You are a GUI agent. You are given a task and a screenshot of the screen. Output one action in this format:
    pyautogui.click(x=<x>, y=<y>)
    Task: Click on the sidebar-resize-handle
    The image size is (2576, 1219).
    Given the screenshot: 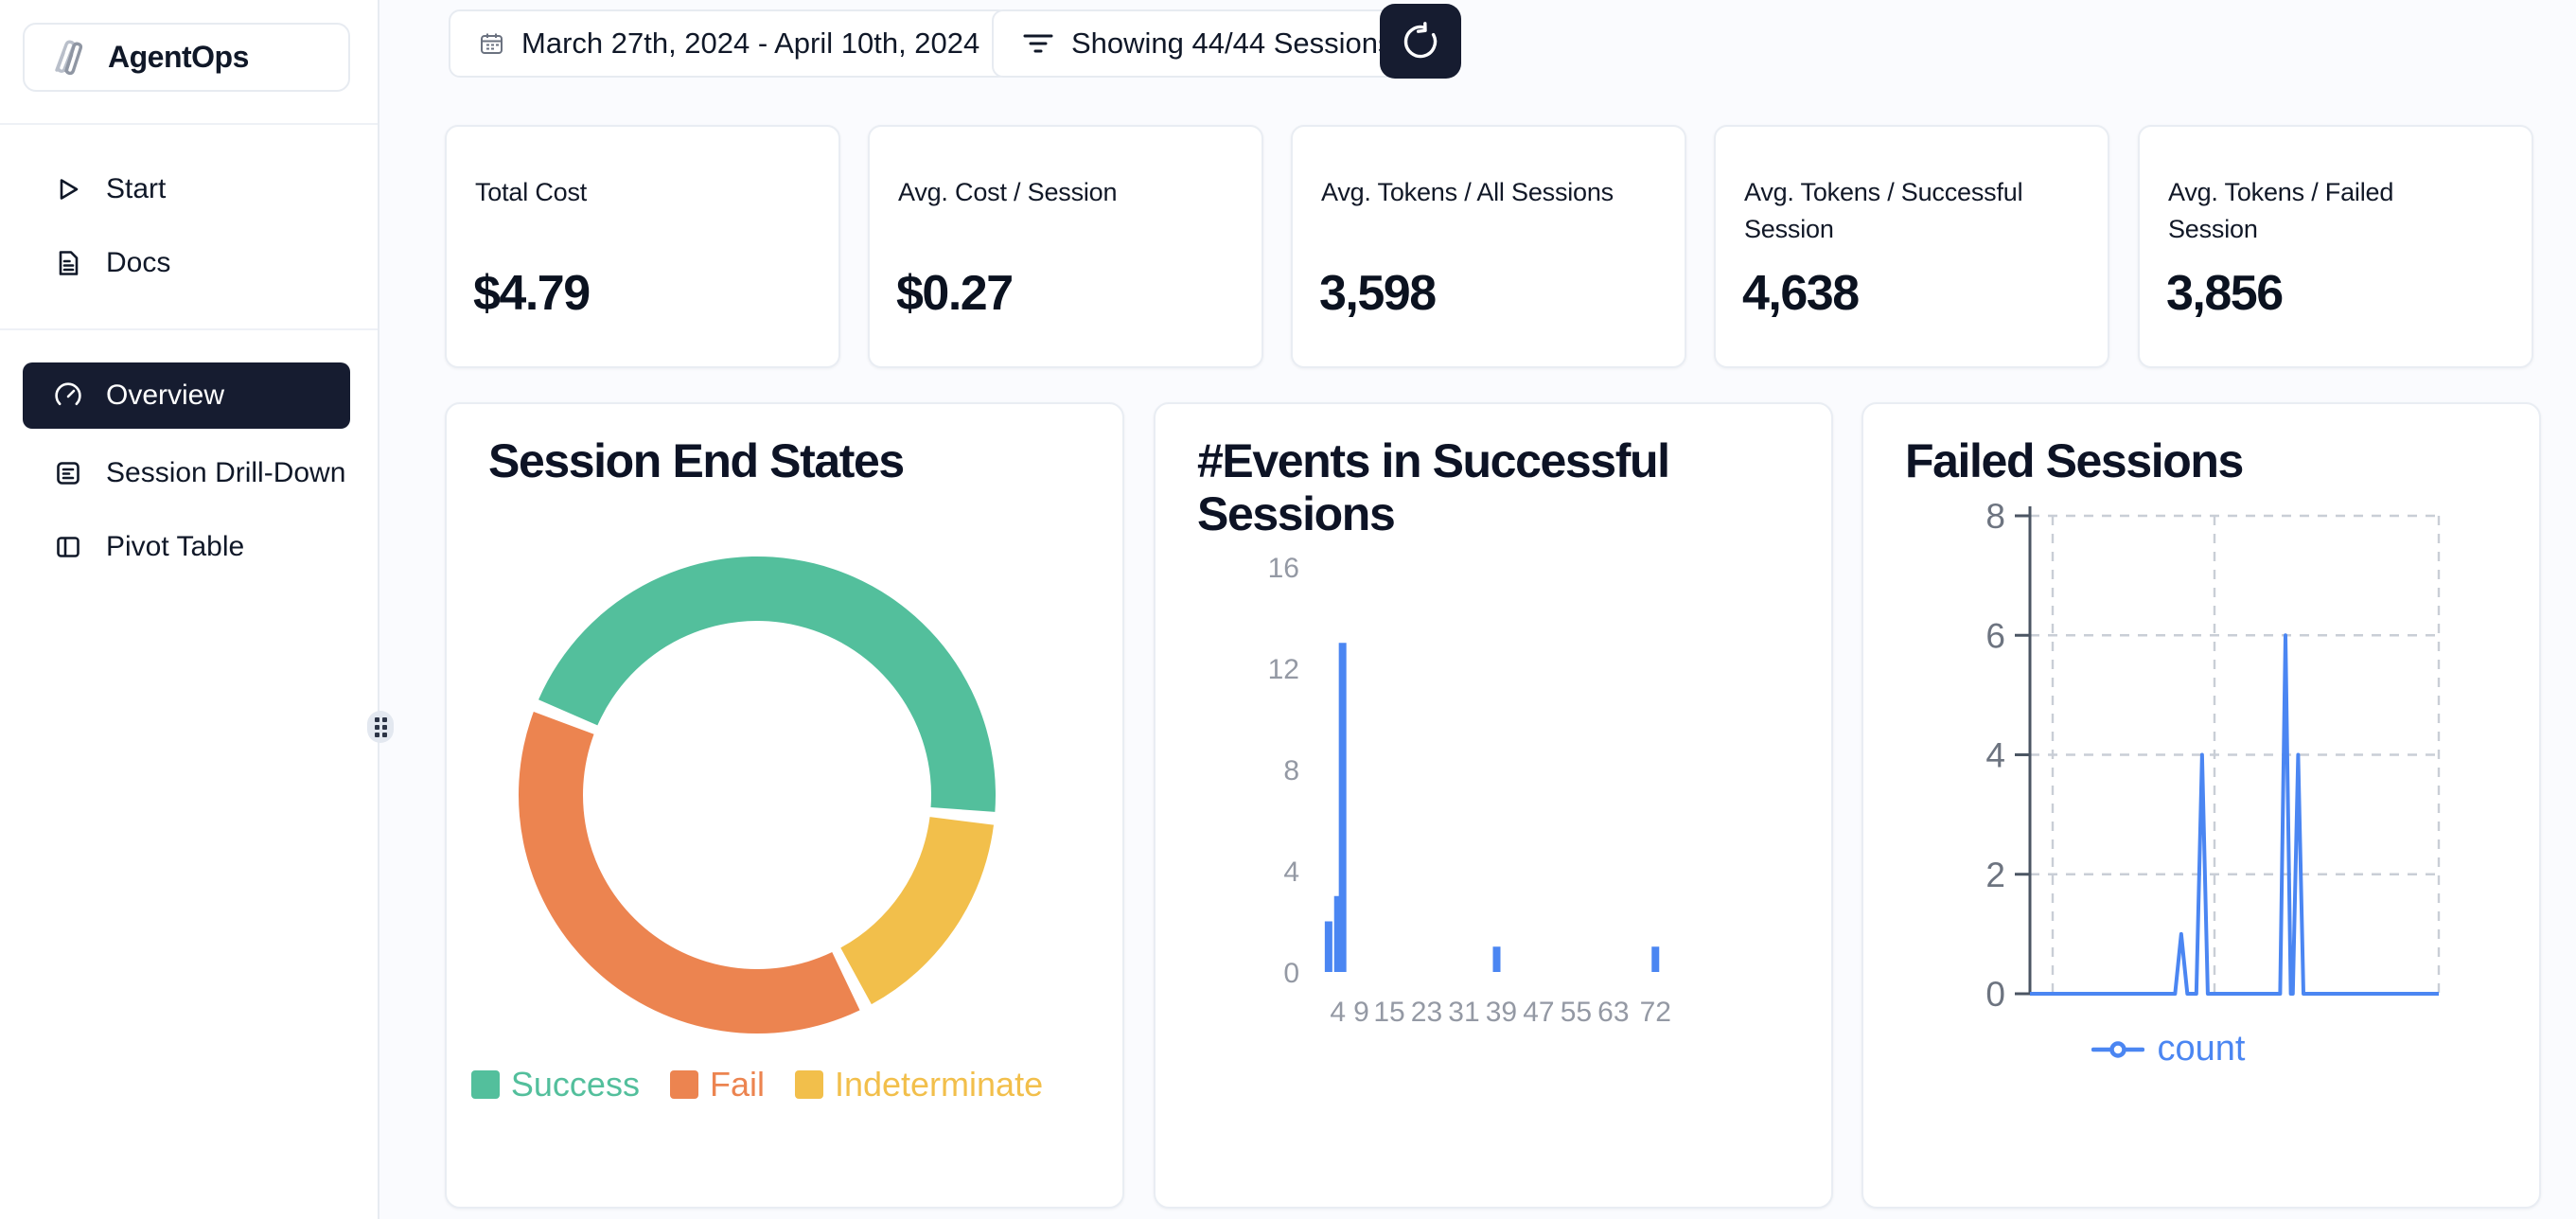 What is the action you would take?
    pyautogui.click(x=380, y=727)
    